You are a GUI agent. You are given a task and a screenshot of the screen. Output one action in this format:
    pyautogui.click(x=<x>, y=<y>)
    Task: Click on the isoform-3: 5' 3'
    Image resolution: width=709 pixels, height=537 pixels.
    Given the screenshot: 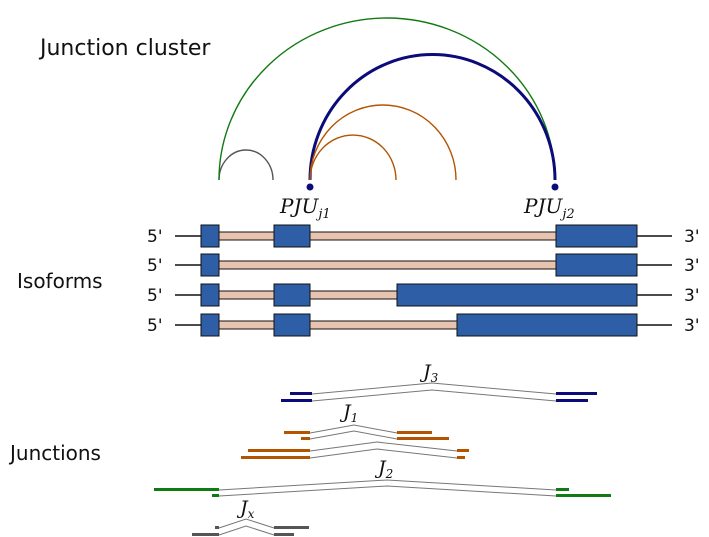 What is the action you would take?
    pyautogui.click(x=423, y=295)
    